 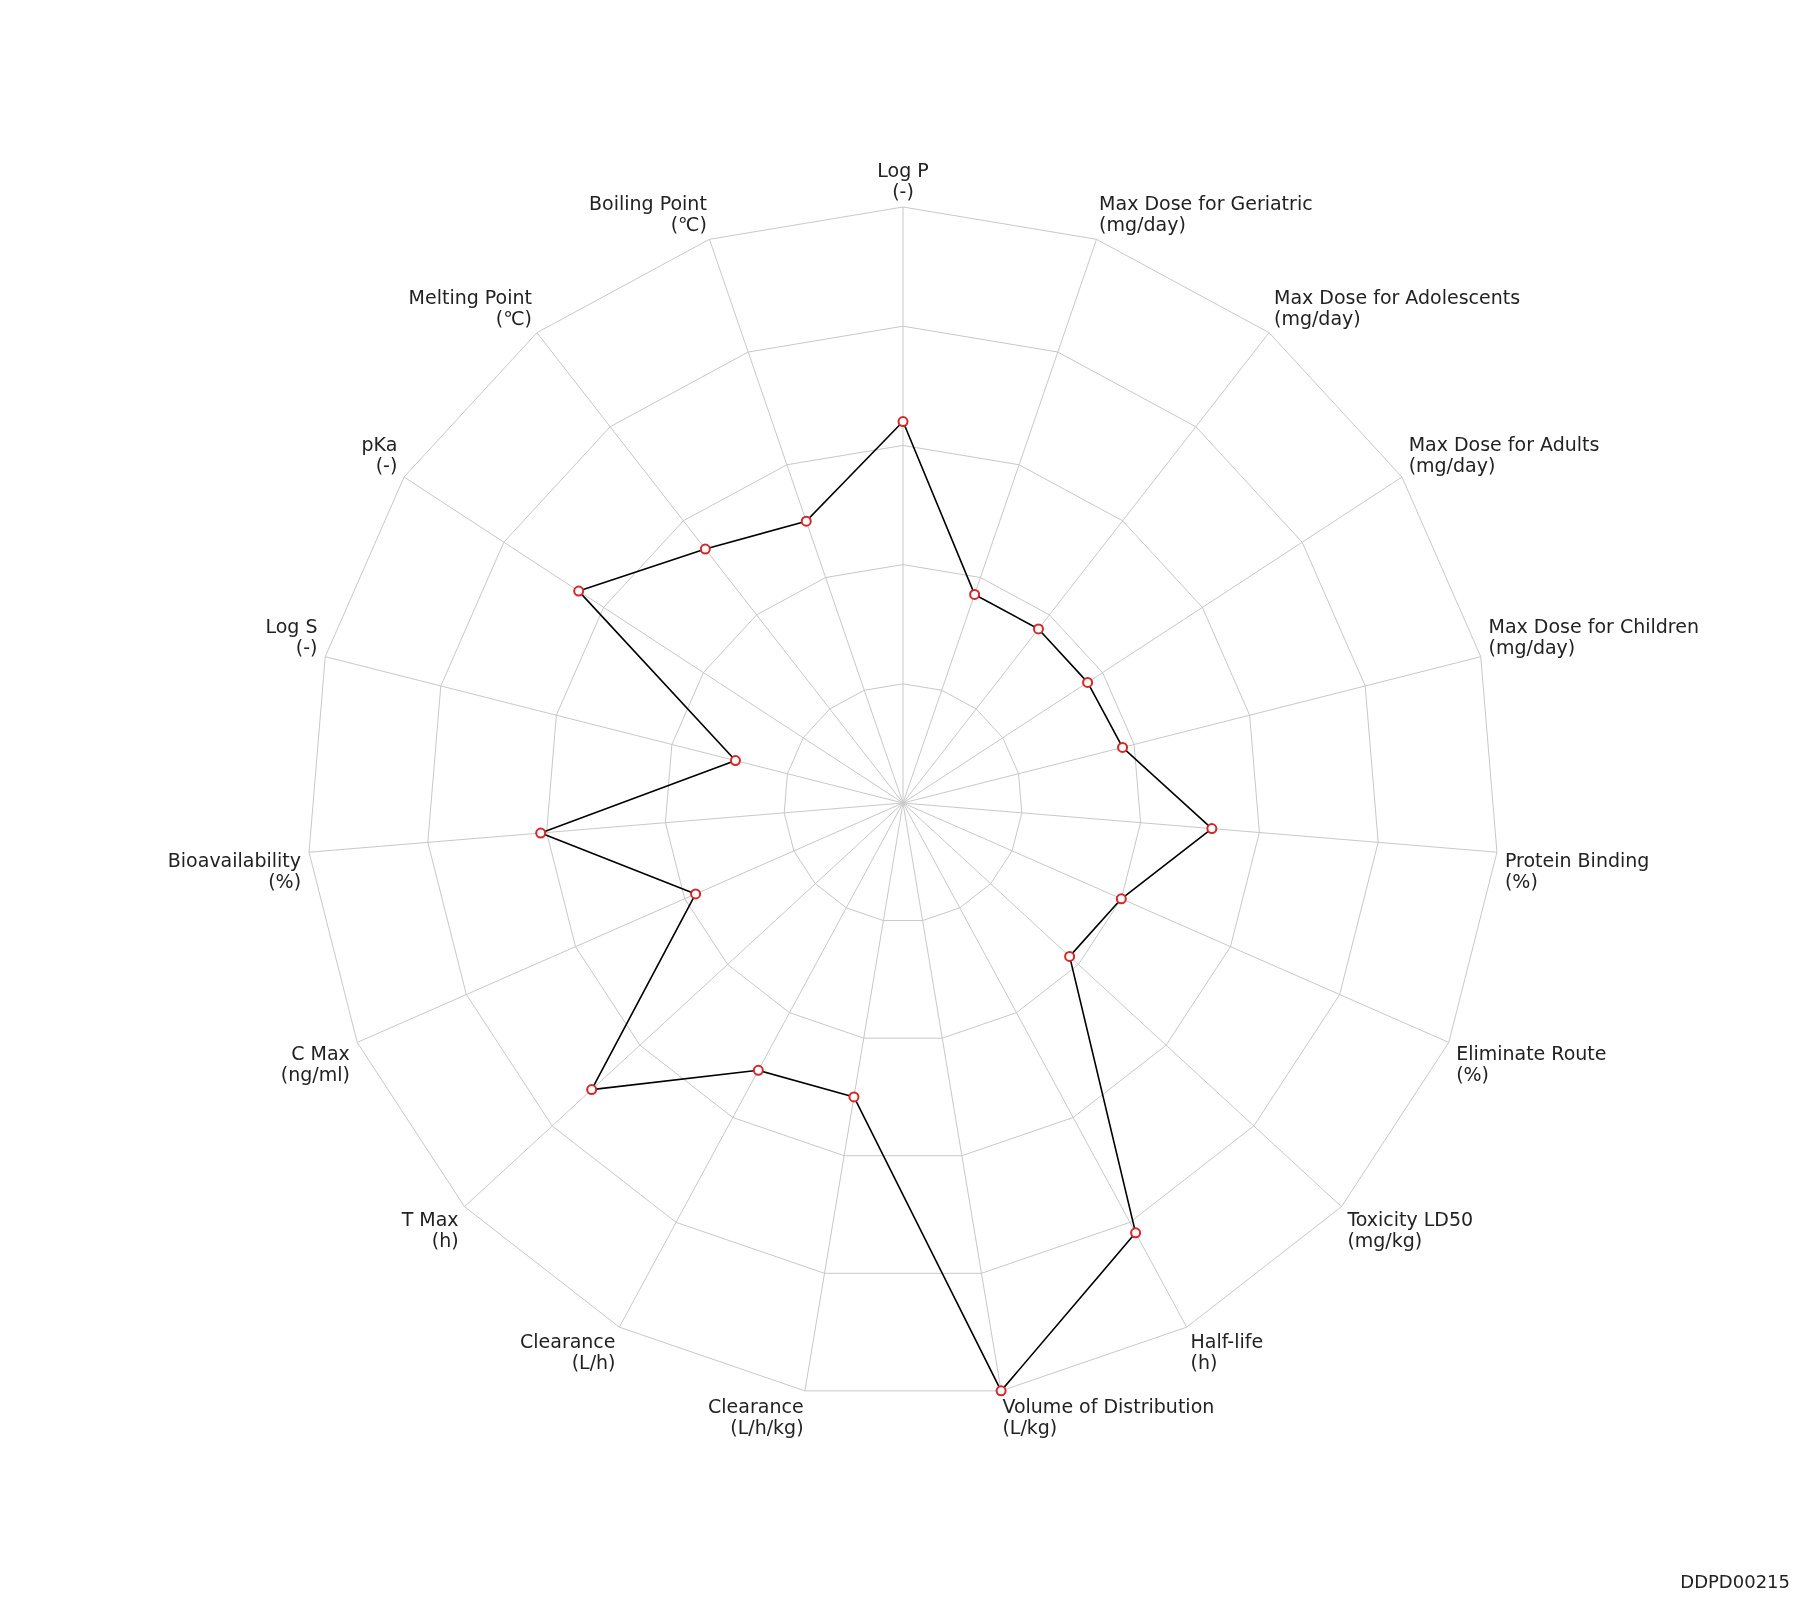 I want to click on spoke-label: Bioavailability (%), so click(x=234, y=870).